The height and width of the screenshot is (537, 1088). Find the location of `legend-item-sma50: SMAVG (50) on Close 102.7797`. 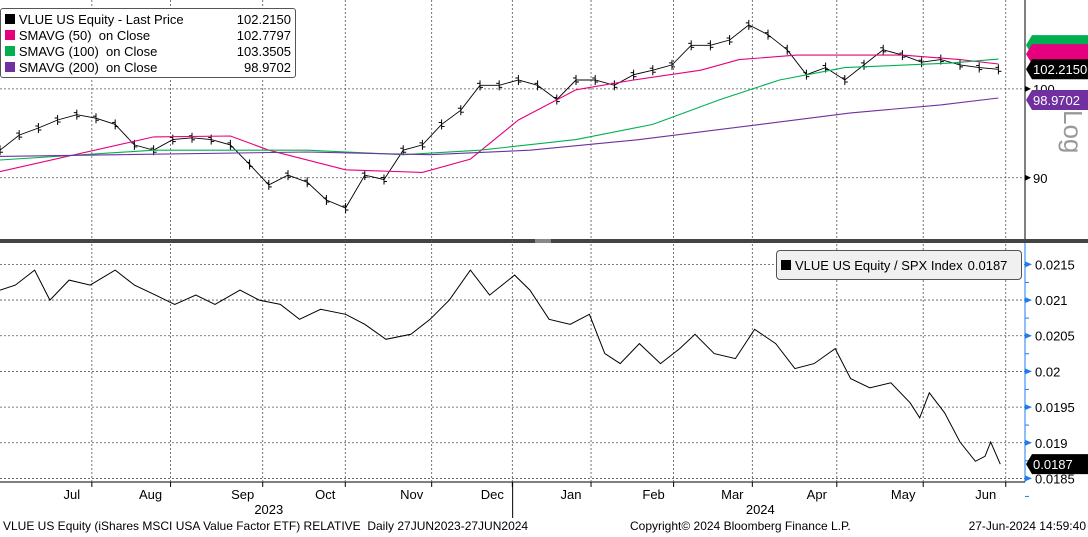

legend-item-sma50: SMAVG (50) on Close 102.7797 is located at coordinates (148, 35).